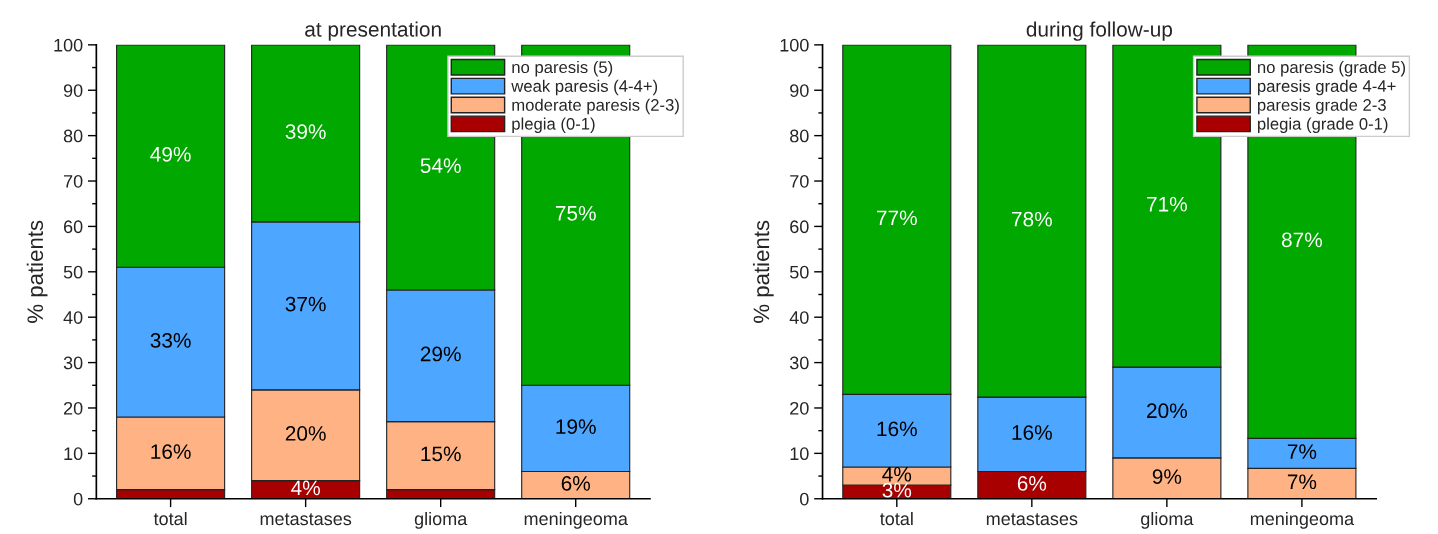 The height and width of the screenshot is (534, 1438). What do you see at coordinates (1302, 240) in the screenshot?
I see `data-label: 87%` at bounding box center [1302, 240].